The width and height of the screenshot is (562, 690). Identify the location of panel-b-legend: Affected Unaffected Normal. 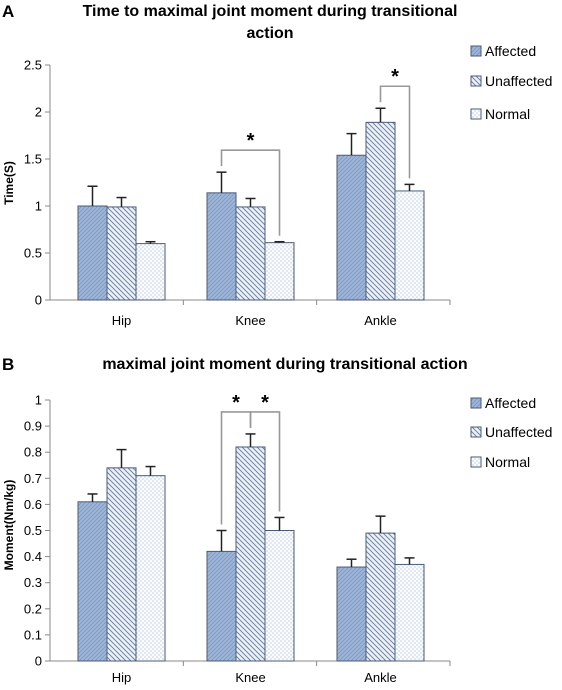
(511, 432).